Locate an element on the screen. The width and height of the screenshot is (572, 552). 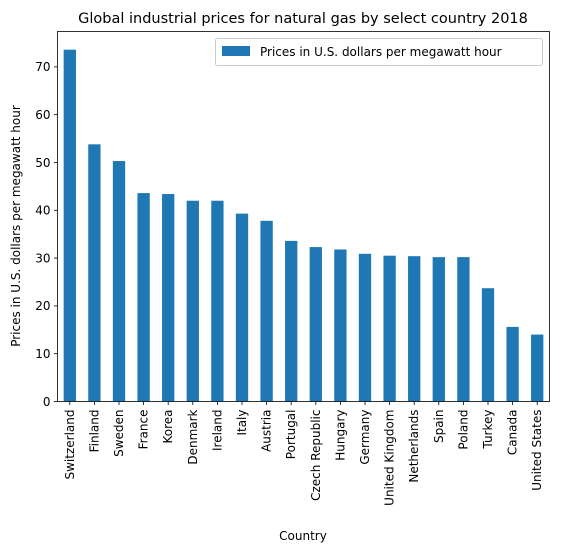
bar-sweden is located at coordinates (119, 281).